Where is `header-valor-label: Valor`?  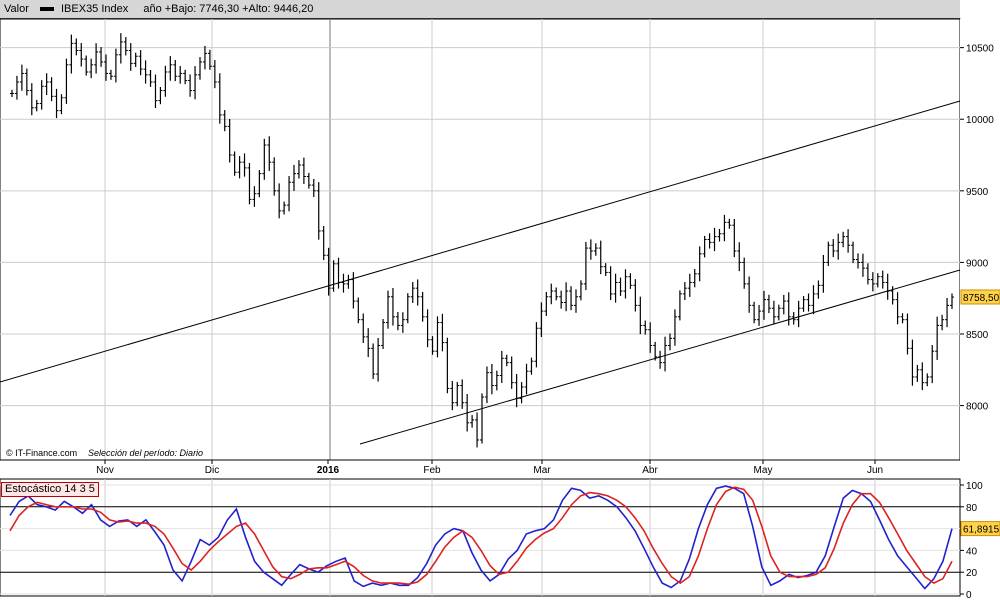
header-valor-label: Valor is located at coordinates (16, 9).